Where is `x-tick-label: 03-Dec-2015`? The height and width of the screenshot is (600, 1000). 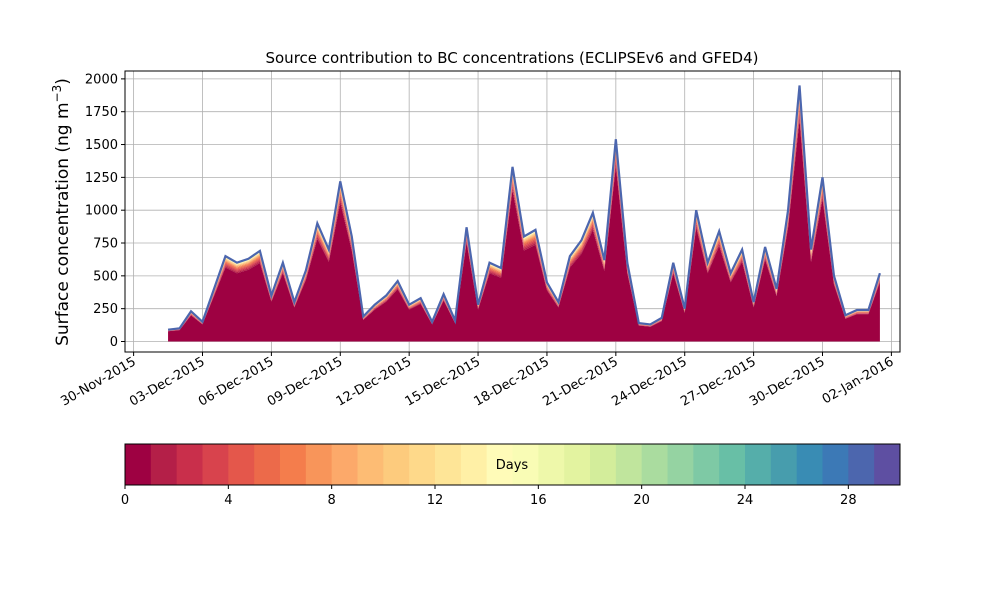 x-tick-label: 03-Dec-2015 is located at coordinates (167, 381).